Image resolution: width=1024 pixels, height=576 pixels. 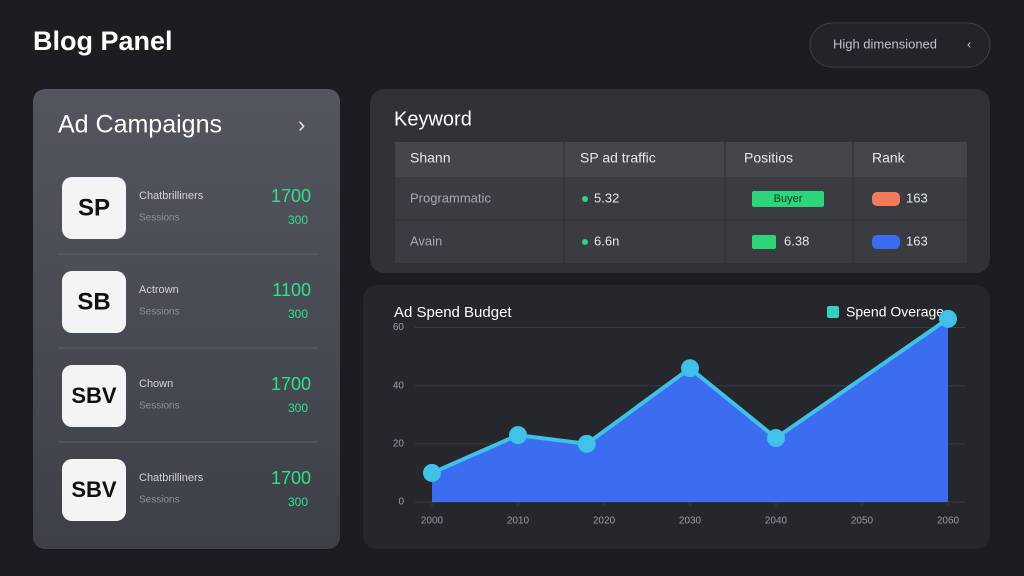 What do you see at coordinates (796, 240) in the screenshot?
I see `cell-position: 6.38` at bounding box center [796, 240].